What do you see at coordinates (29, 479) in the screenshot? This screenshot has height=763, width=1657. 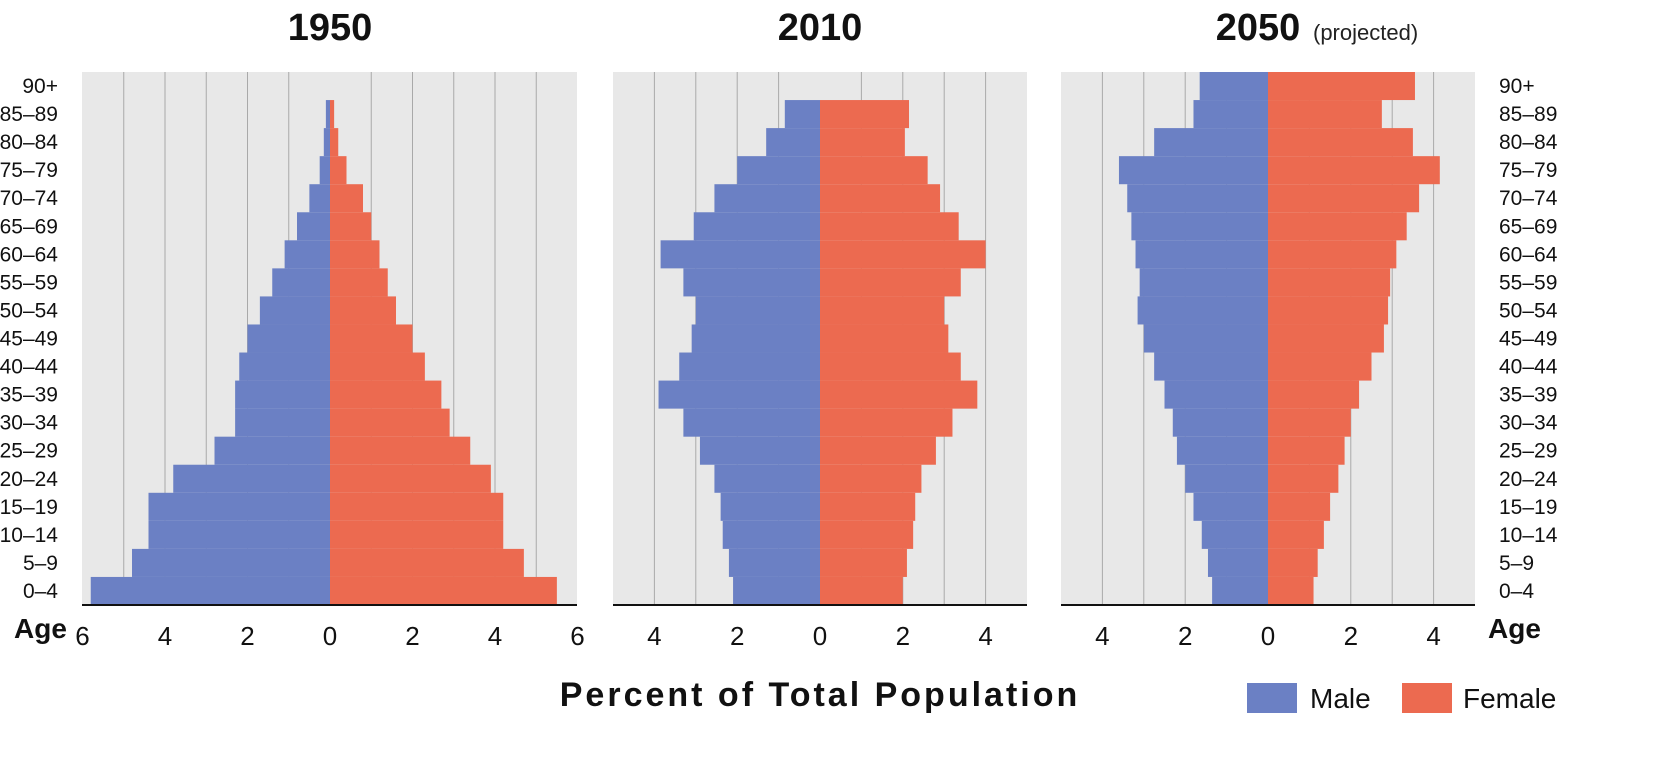 I see `age-label-left: 20–24` at bounding box center [29, 479].